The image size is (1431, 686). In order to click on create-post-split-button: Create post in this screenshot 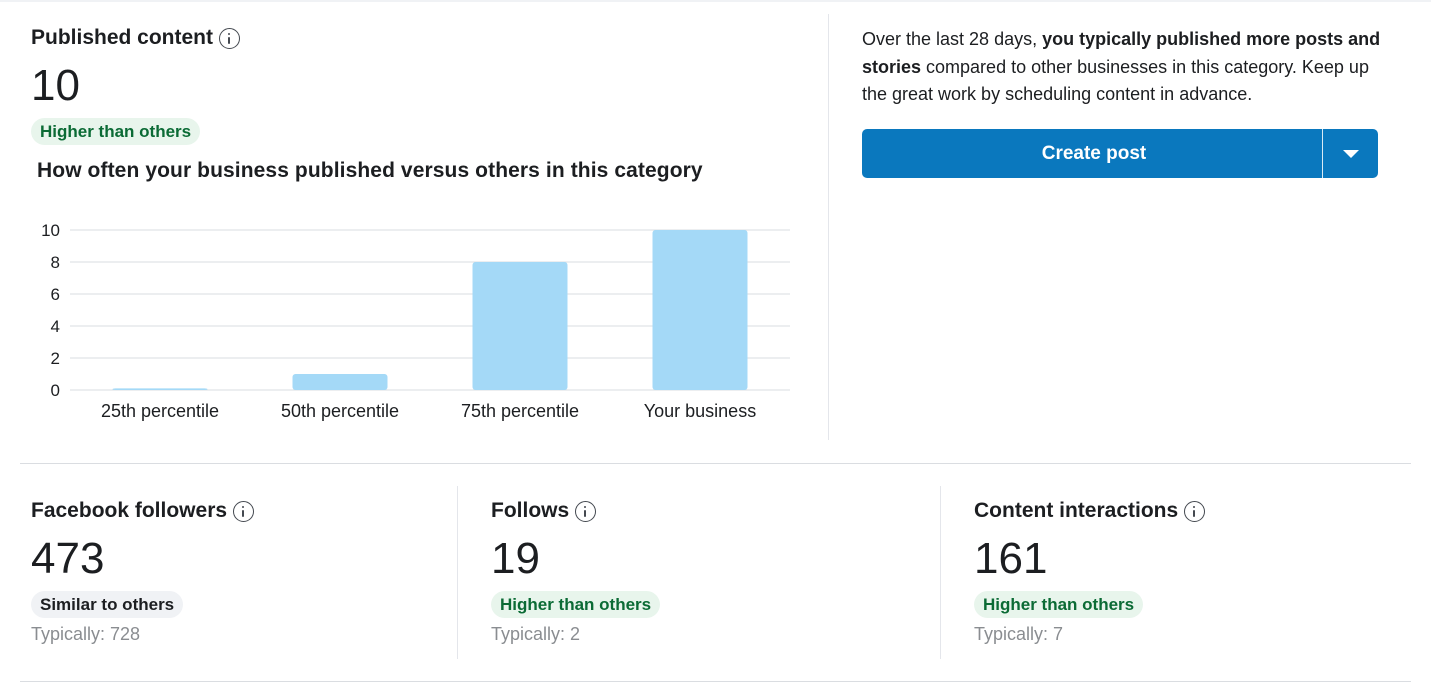, I will do `click(1120, 153)`.